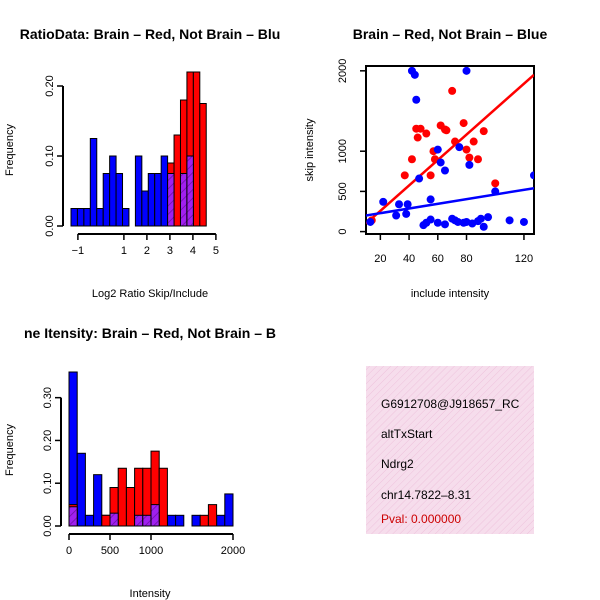 The height and width of the screenshot is (600, 600). Describe the element at coordinates (150, 333) in the screenshot. I see `intensity-chart-title: ne Itensity: Brain – Red, Not Brain – B` at that location.